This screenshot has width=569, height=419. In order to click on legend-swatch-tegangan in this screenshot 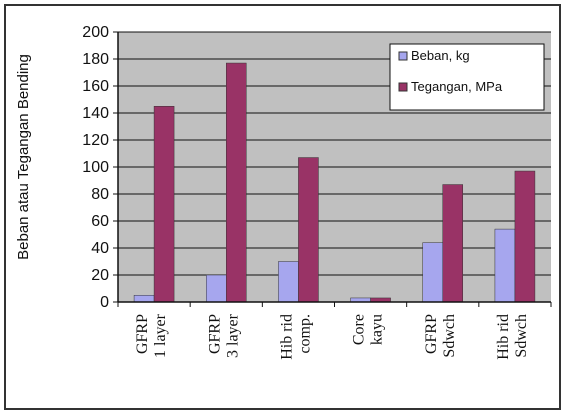, I will do `click(403, 87)`.